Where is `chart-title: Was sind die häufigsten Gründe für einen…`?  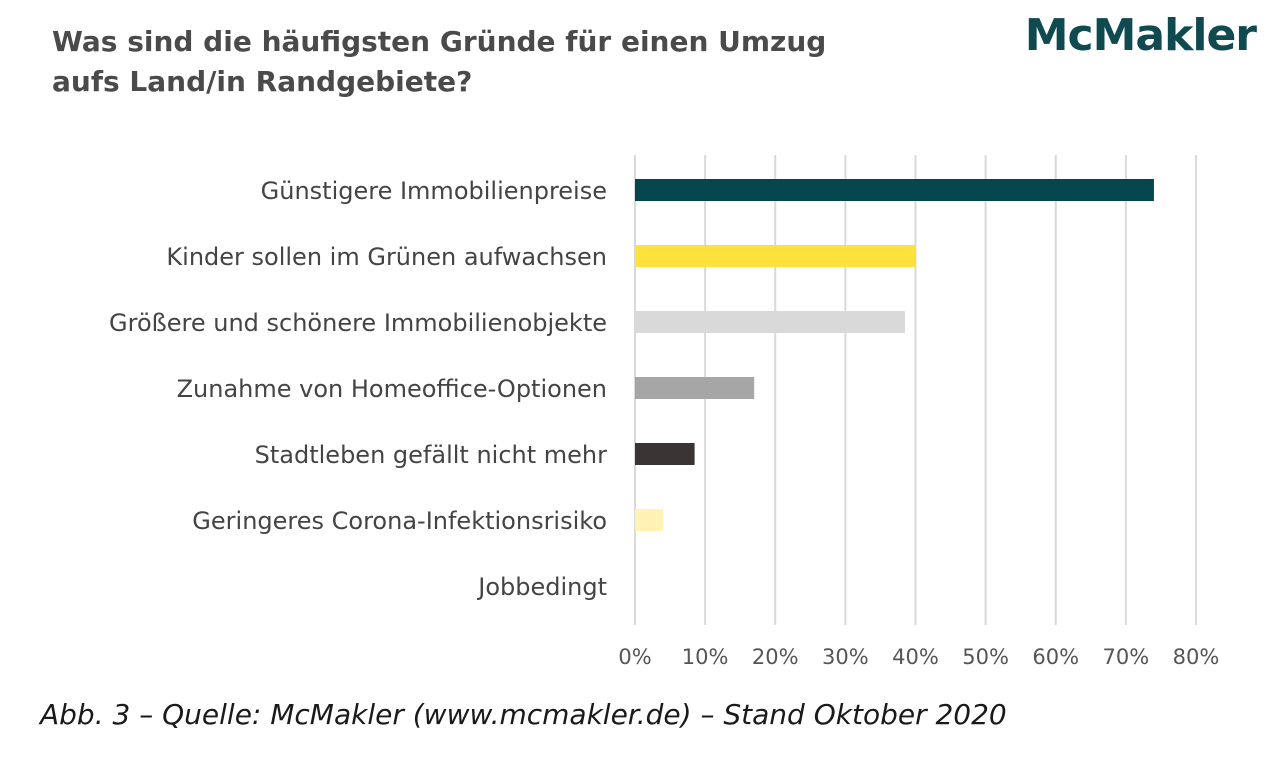 chart-title: Was sind die häufigsten Gründe für einen… is located at coordinates (452, 62).